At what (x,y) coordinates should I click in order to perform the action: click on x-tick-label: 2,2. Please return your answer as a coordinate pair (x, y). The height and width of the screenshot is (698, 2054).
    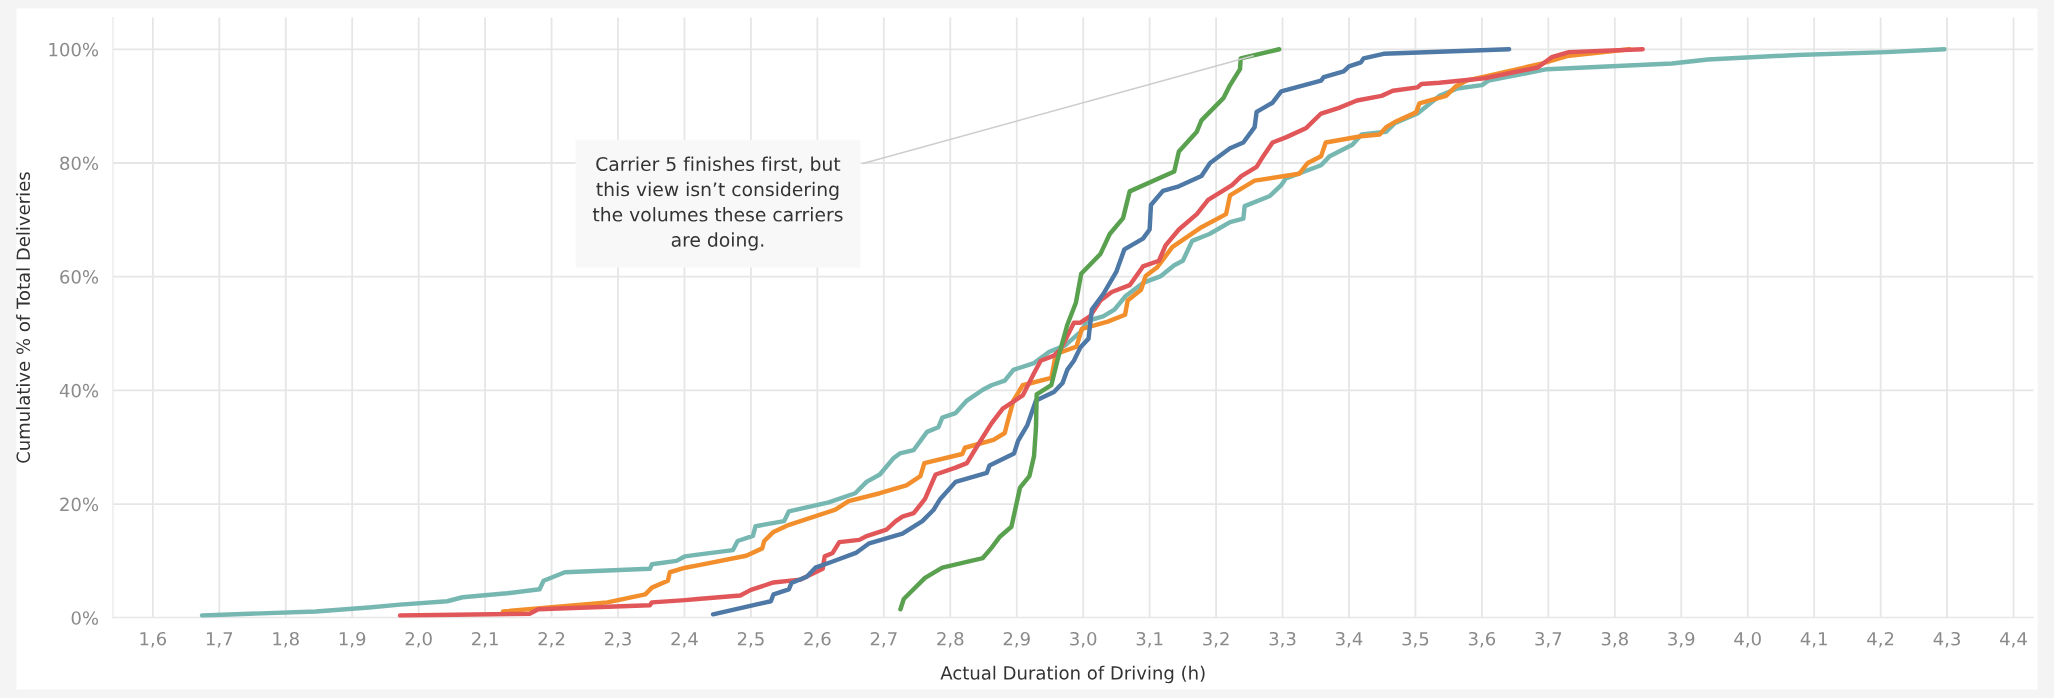
    Looking at the image, I should click on (551, 639).